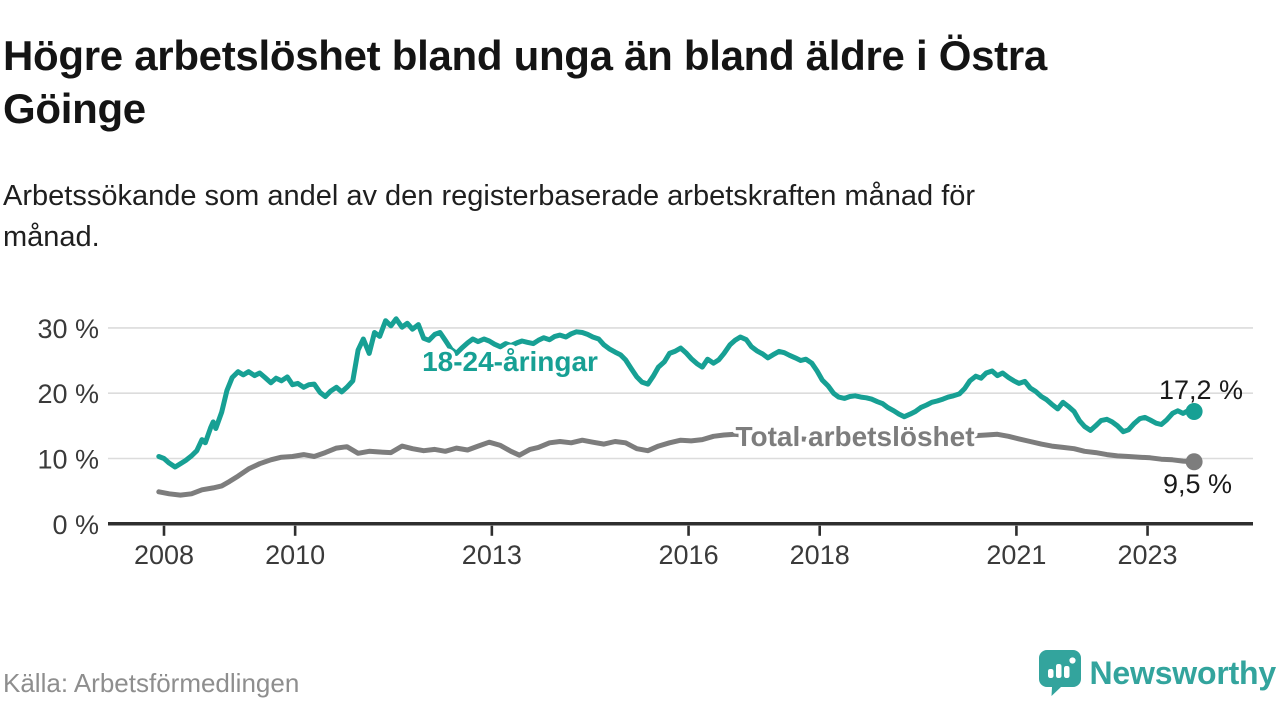  Describe the element at coordinates (68, 329) in the screenshot. I see `y-tick-label-30: 30 %` at that location.